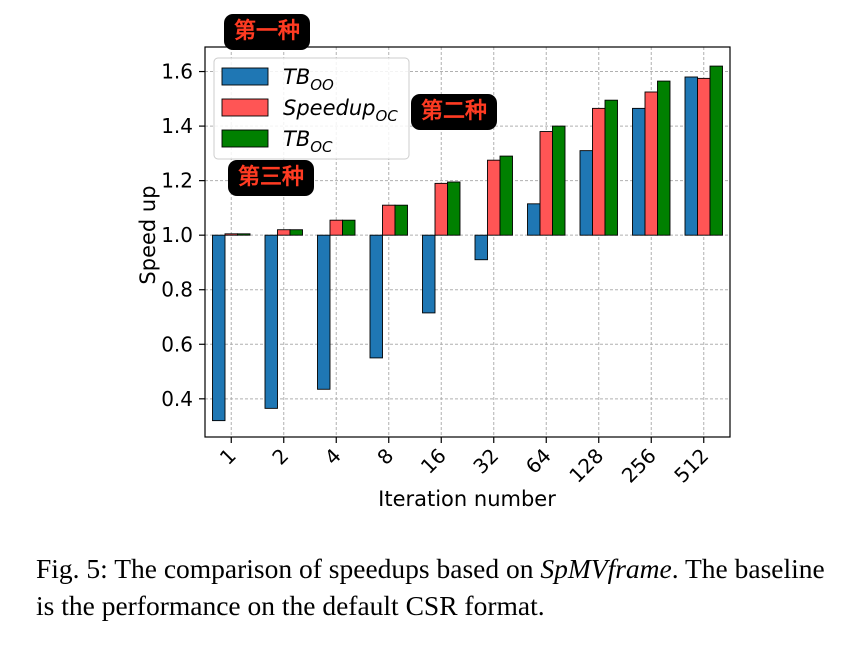 The width and height of the screenshot is (866, 672). Describe the element at coordinates (280, 457) in the screenshot. I see `x-tick-label: 2` at that location.